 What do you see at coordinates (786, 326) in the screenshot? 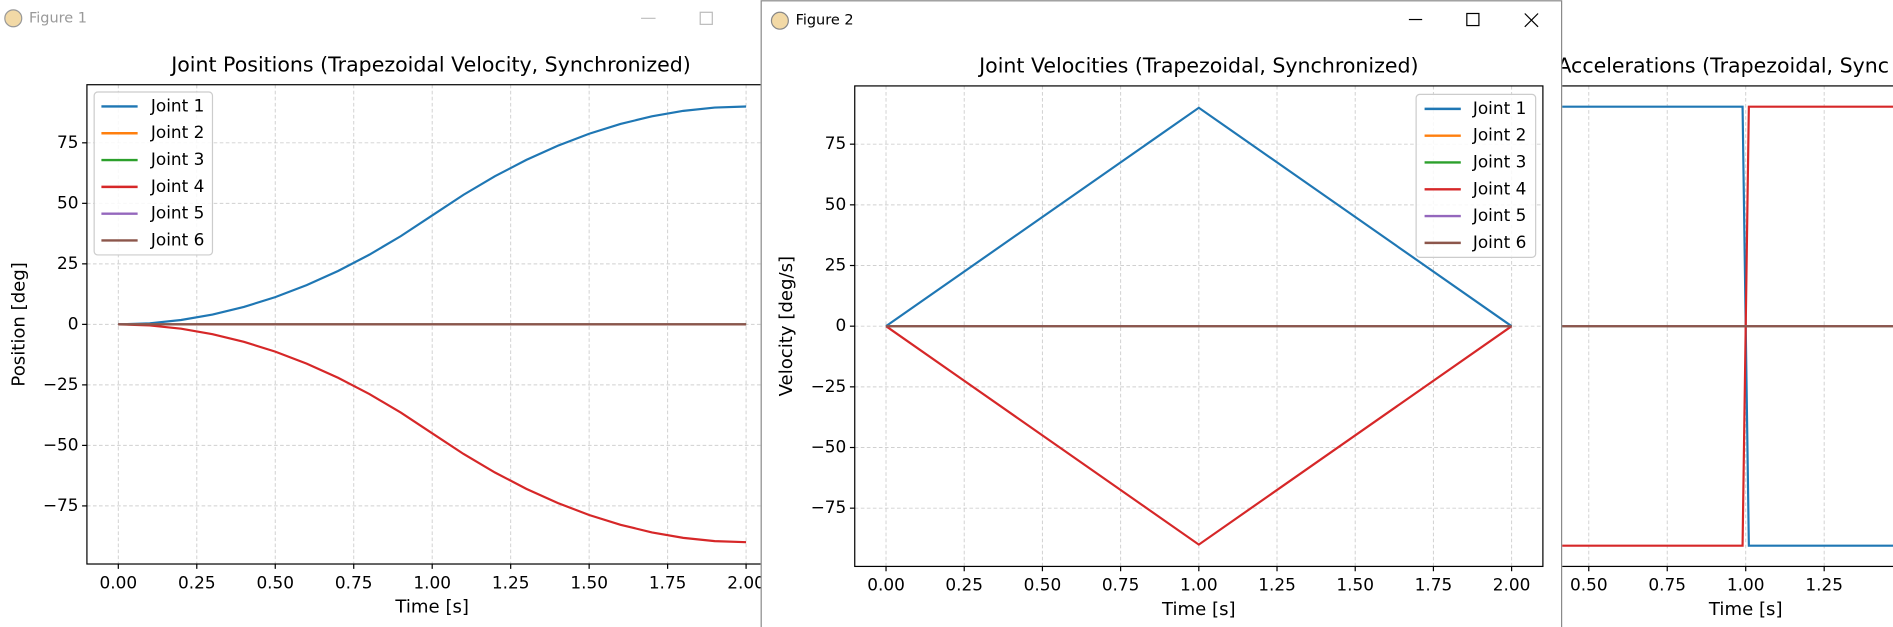
I see `y-axis-label: Velocity [deg/s]` at bounding box center [786, 326].